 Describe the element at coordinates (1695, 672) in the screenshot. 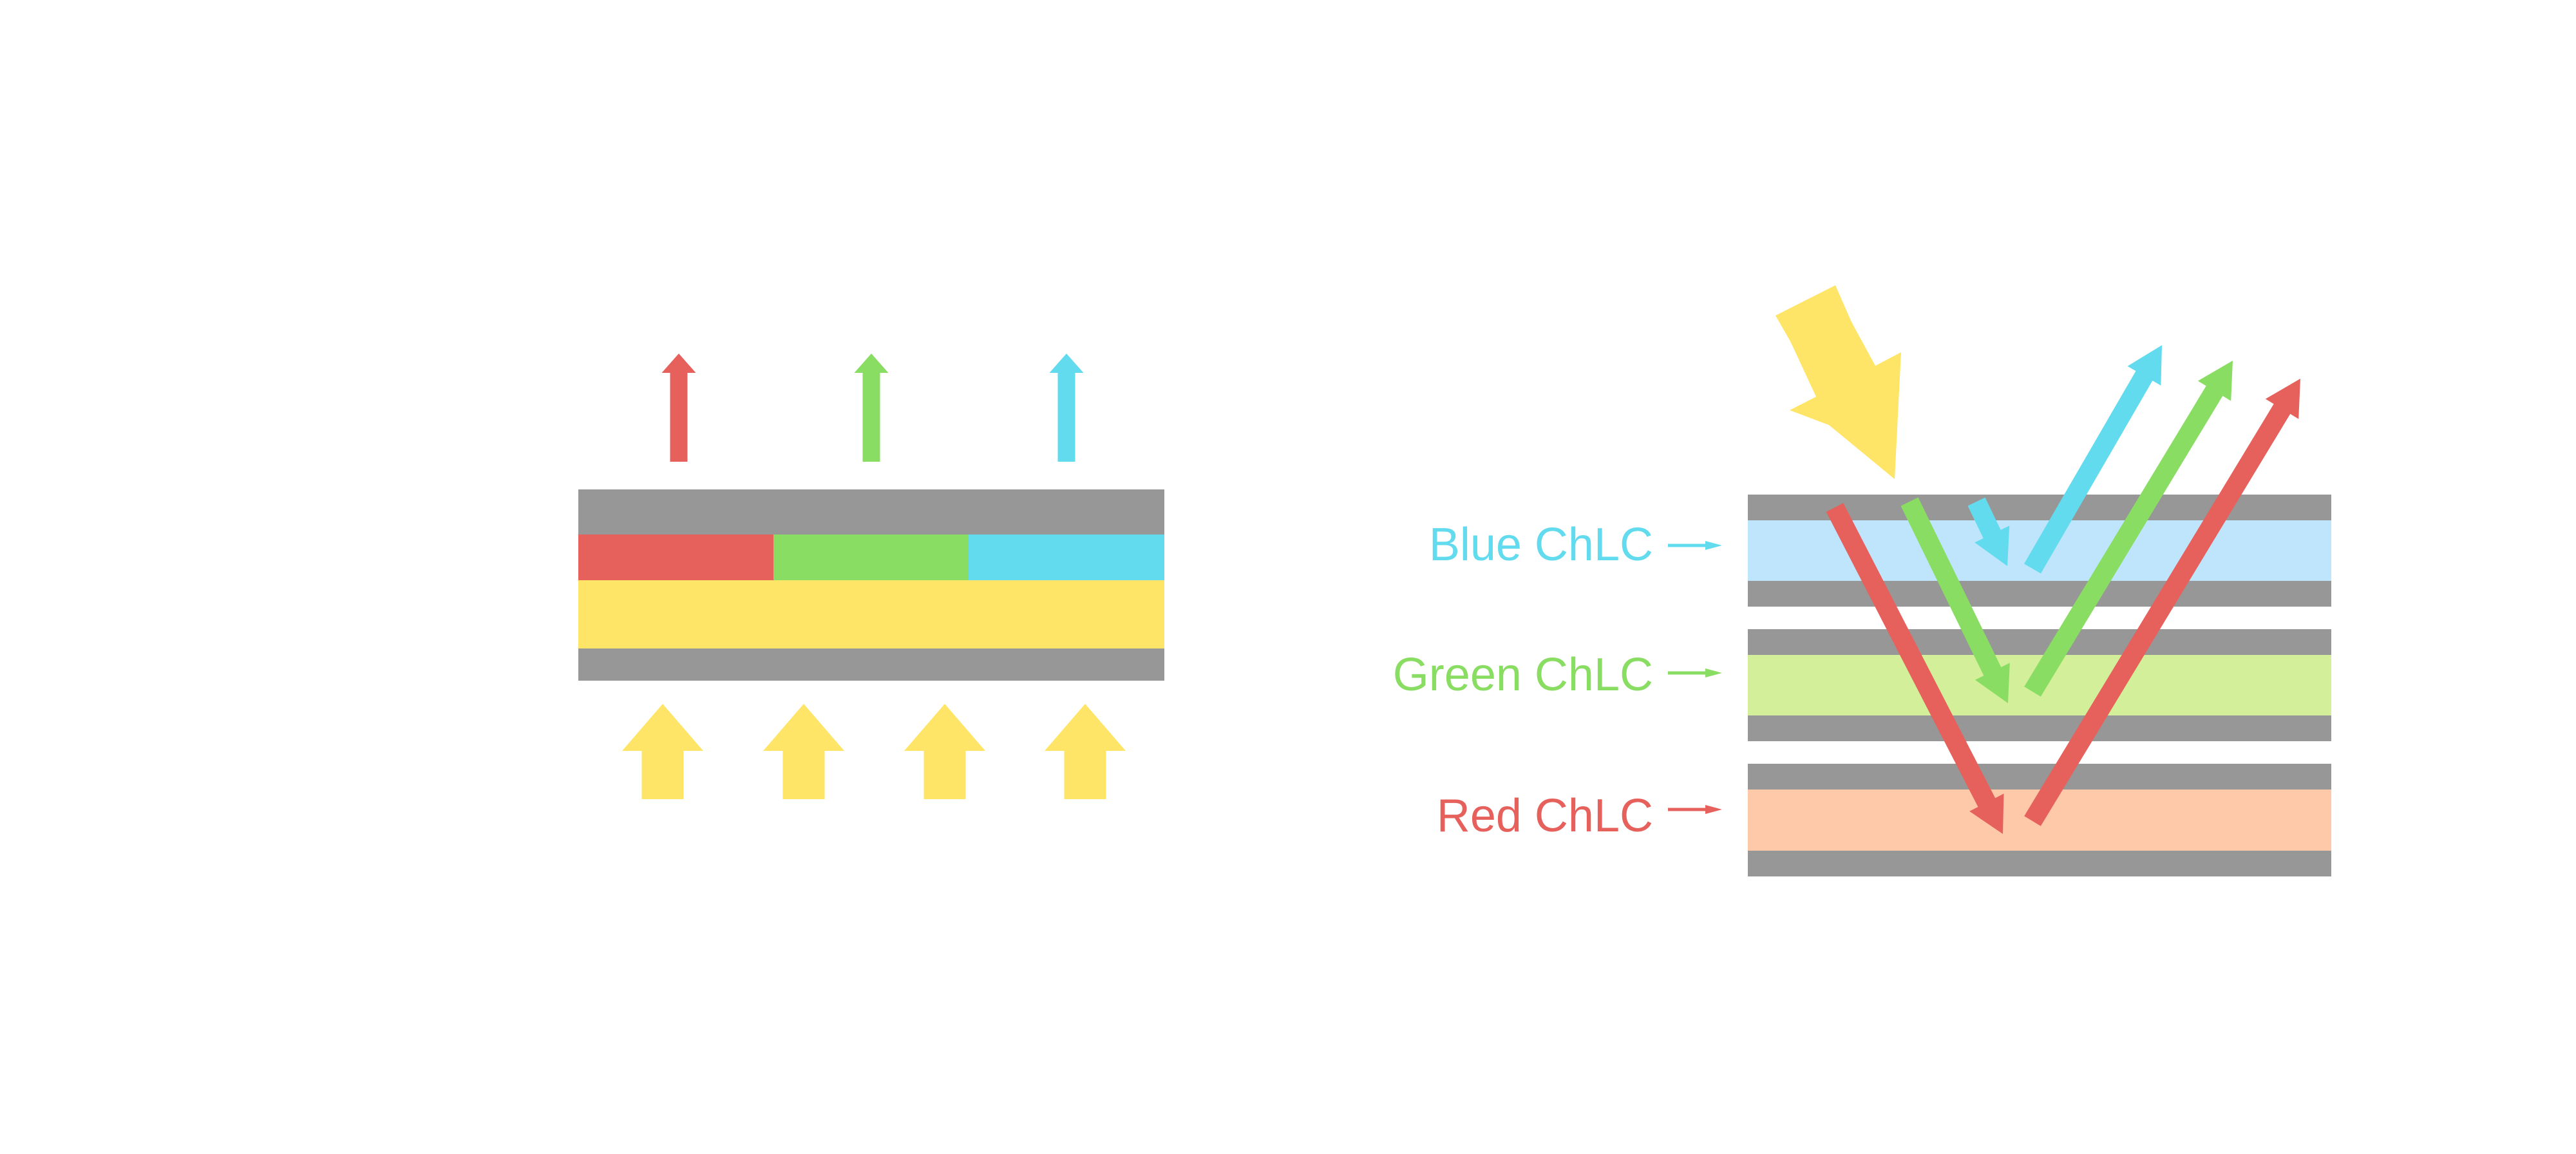

I see `green-label-pointer-arrow` at that location.